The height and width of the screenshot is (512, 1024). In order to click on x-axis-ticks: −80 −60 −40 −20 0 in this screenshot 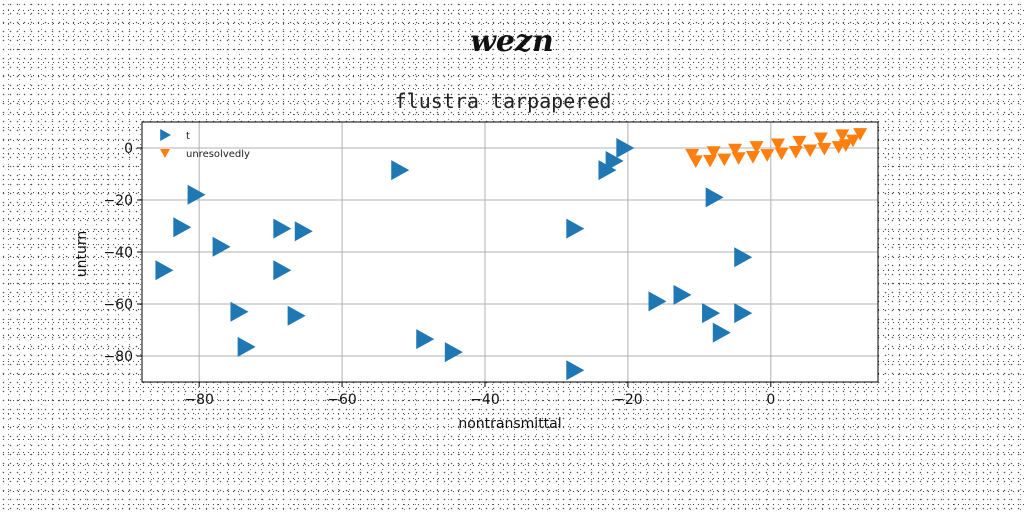, I will do `click(479, 395)`.